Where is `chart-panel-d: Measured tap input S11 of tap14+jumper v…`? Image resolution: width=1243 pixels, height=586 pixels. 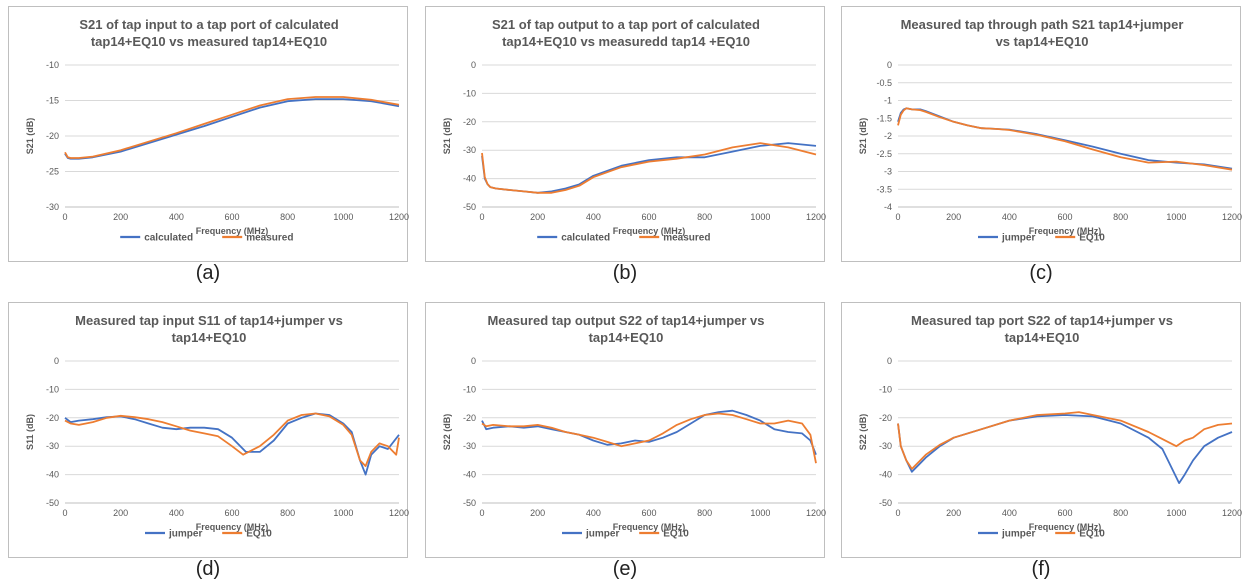 chart-panel-d: Measured tap input S11 of tap14+jumper v… is located at coordinates (208, 430).